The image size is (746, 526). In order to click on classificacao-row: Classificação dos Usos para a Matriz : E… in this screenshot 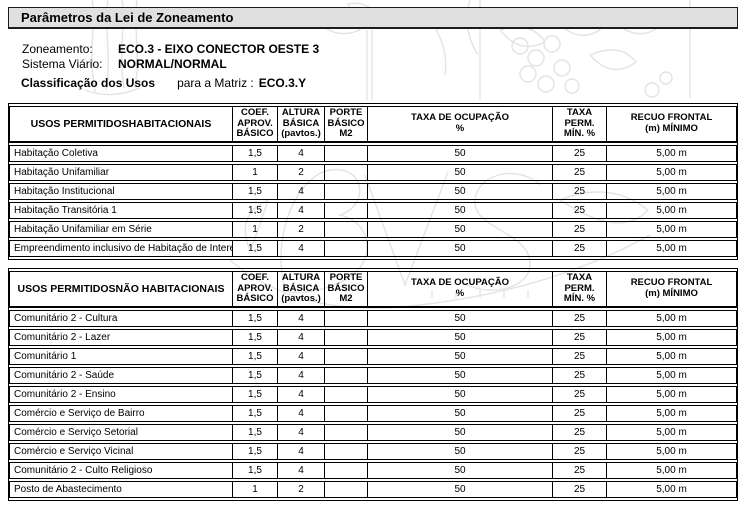, I will do `click(163, 83)`.